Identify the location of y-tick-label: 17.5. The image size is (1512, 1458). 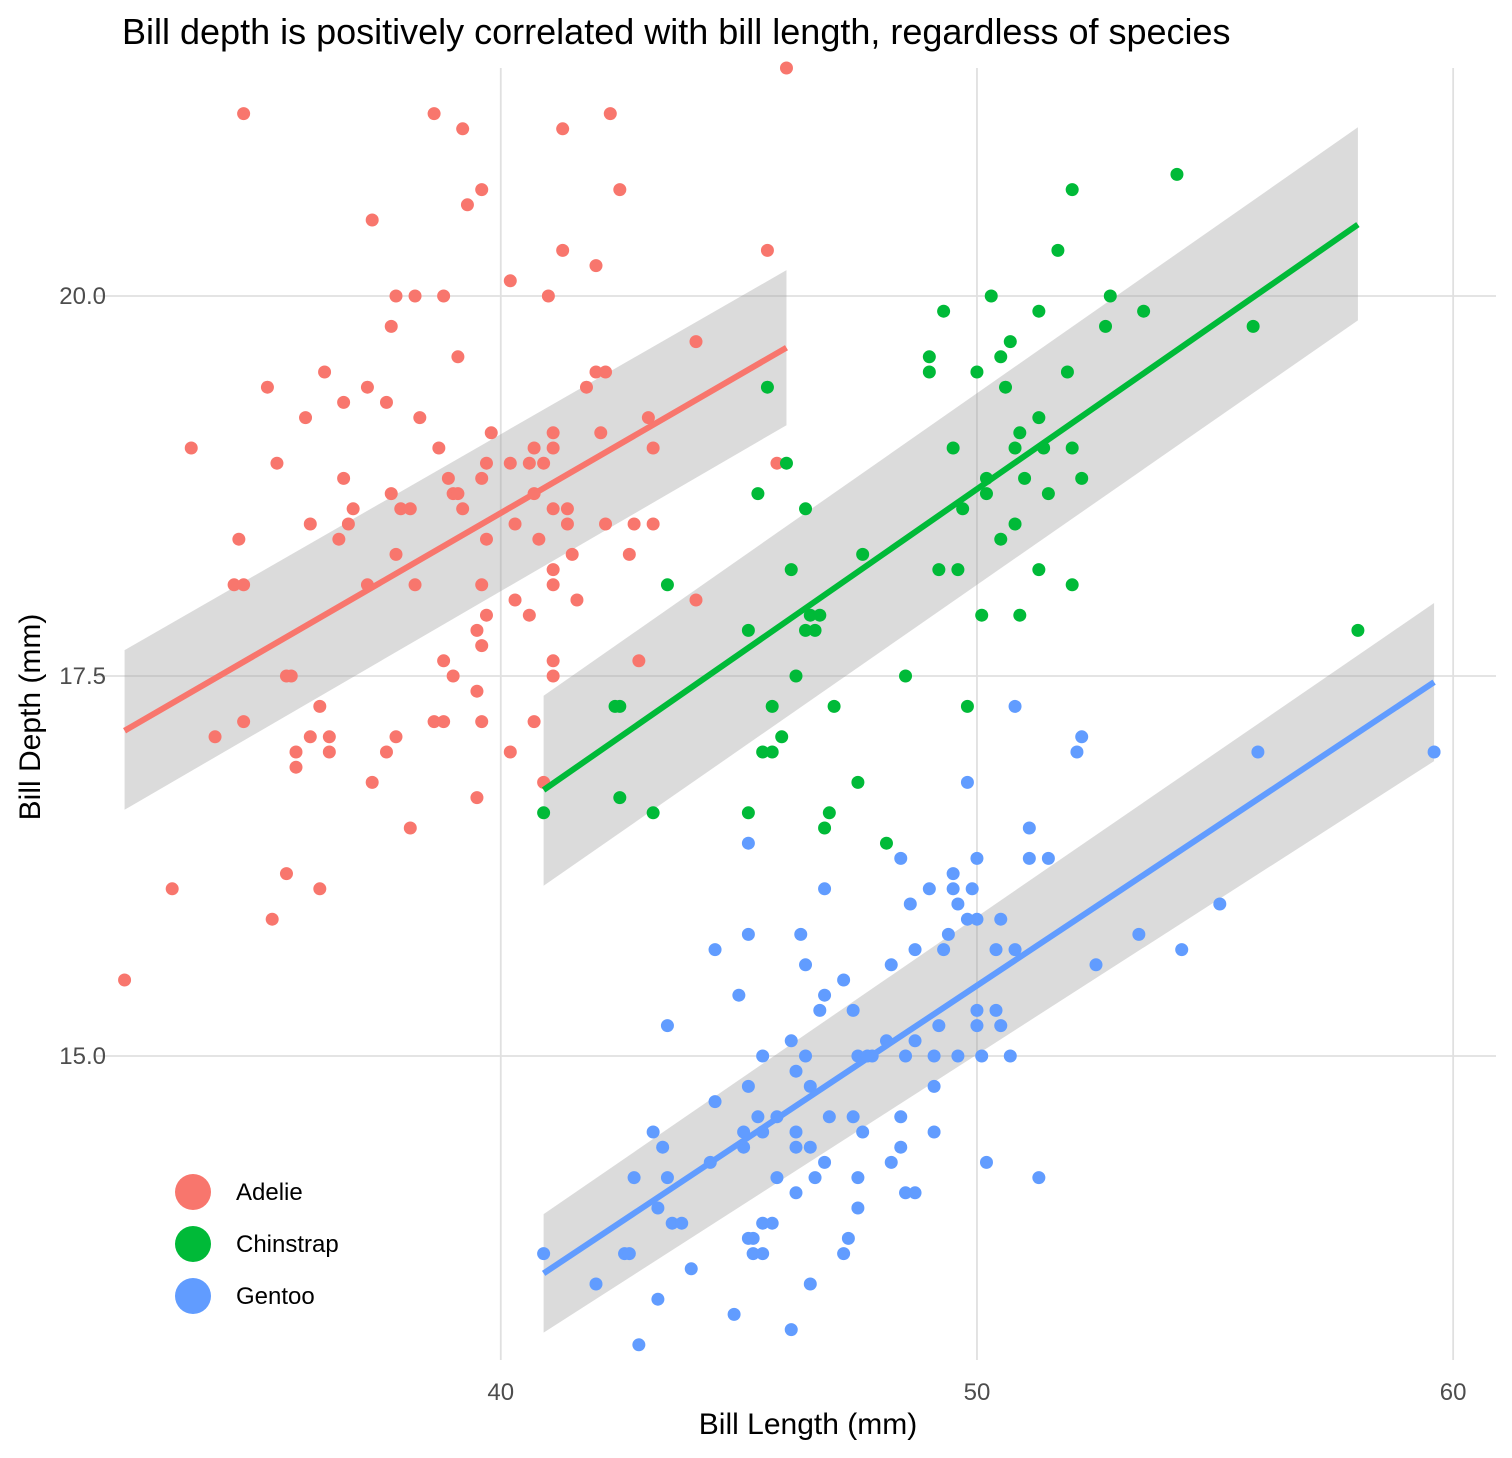
(82, 676).